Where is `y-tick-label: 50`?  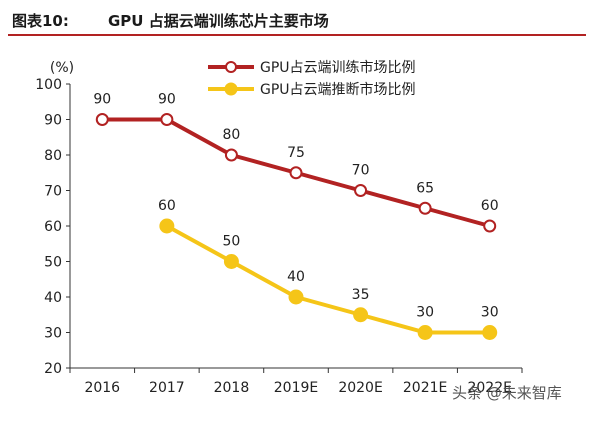
y-tick-label: 50 is located at coordinates (53, 263).